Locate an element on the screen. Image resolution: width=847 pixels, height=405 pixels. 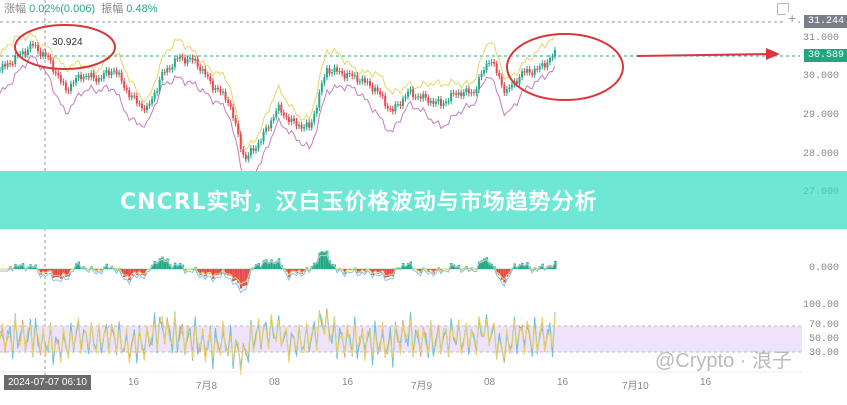
price-tick: 27.000 is located at coordinates (821, 192).